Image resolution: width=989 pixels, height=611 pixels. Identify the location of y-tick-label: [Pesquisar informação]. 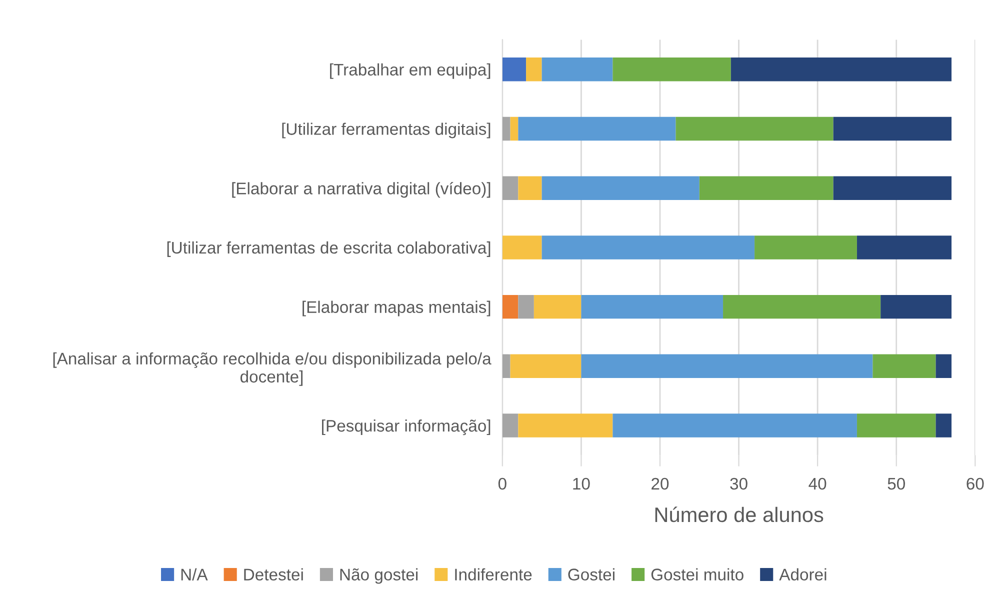
(406, 427).